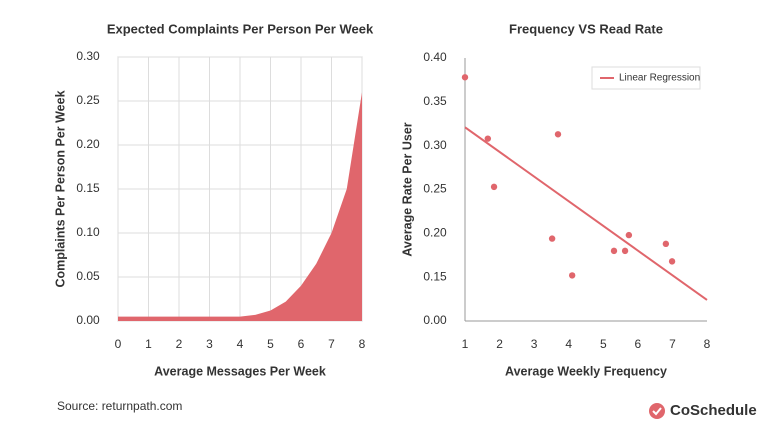  Describe the element at coordinates (407, 189) in the screenshot. I see `y-axis-label: Average Rate Per User` at that location.